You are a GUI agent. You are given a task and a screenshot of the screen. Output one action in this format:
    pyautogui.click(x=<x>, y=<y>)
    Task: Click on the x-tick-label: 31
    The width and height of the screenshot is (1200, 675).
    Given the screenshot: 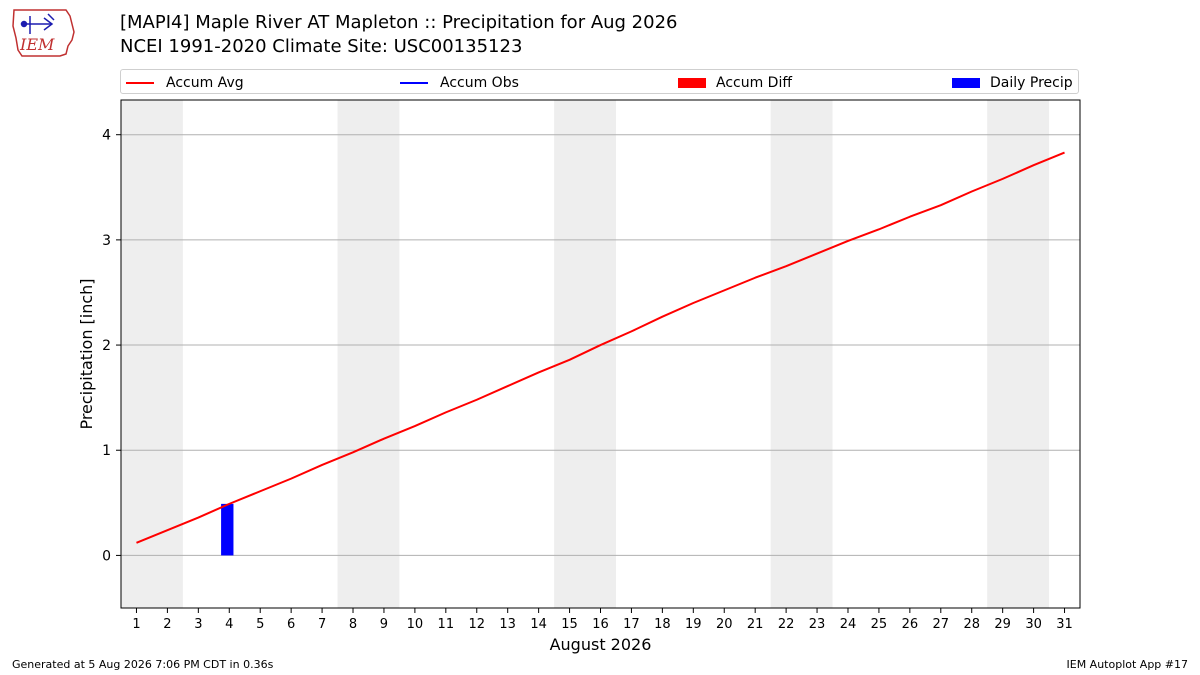 What is the action you would take?
    pyautogui.click(x=1064, y=624)
    